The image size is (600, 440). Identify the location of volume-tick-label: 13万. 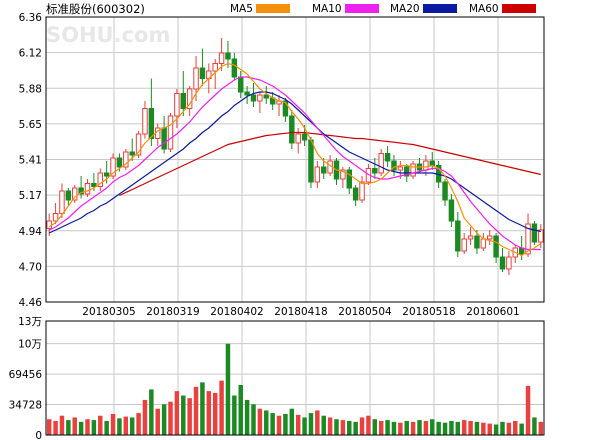
(30, 322).